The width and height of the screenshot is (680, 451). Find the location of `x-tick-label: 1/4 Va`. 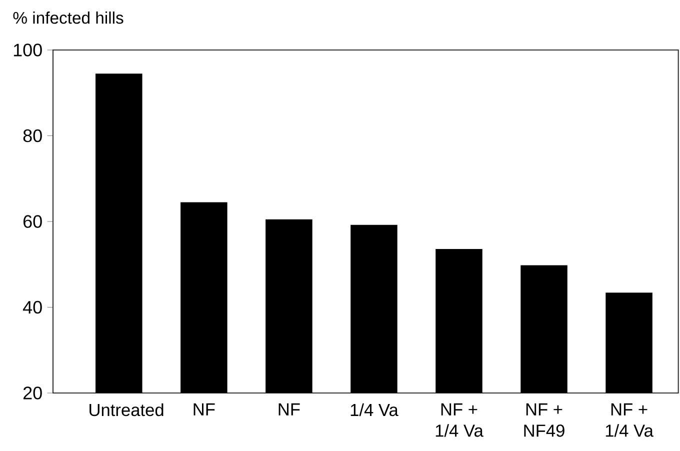

x-tick-label: 1/4 Va is located at coordinates (374, 409).